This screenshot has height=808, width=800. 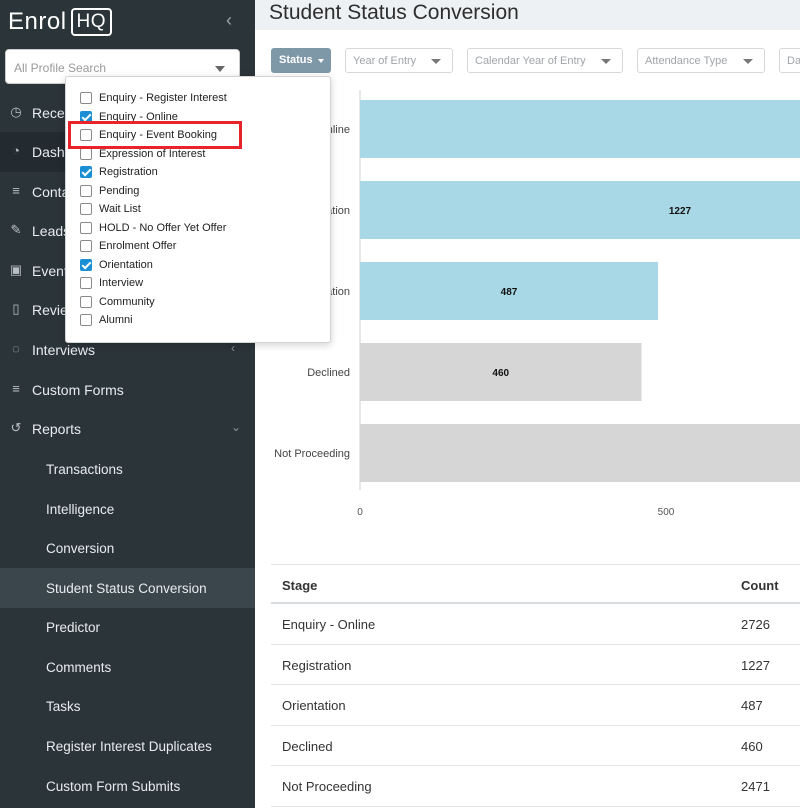 I want to click on option-label: Orientation, so click(x=126, y=264).